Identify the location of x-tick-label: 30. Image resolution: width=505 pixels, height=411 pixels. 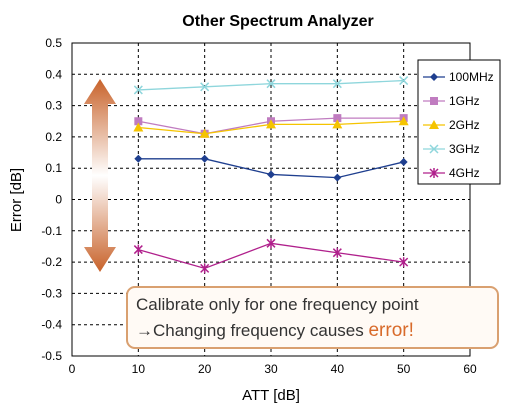
(271, 369).